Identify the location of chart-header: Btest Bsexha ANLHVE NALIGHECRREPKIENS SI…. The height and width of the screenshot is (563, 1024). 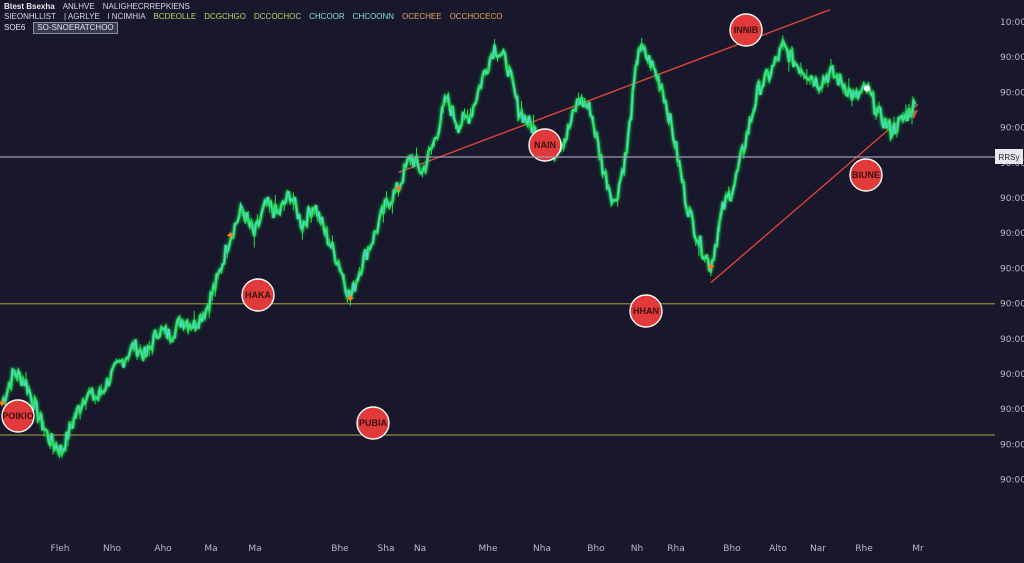
(253, 18).